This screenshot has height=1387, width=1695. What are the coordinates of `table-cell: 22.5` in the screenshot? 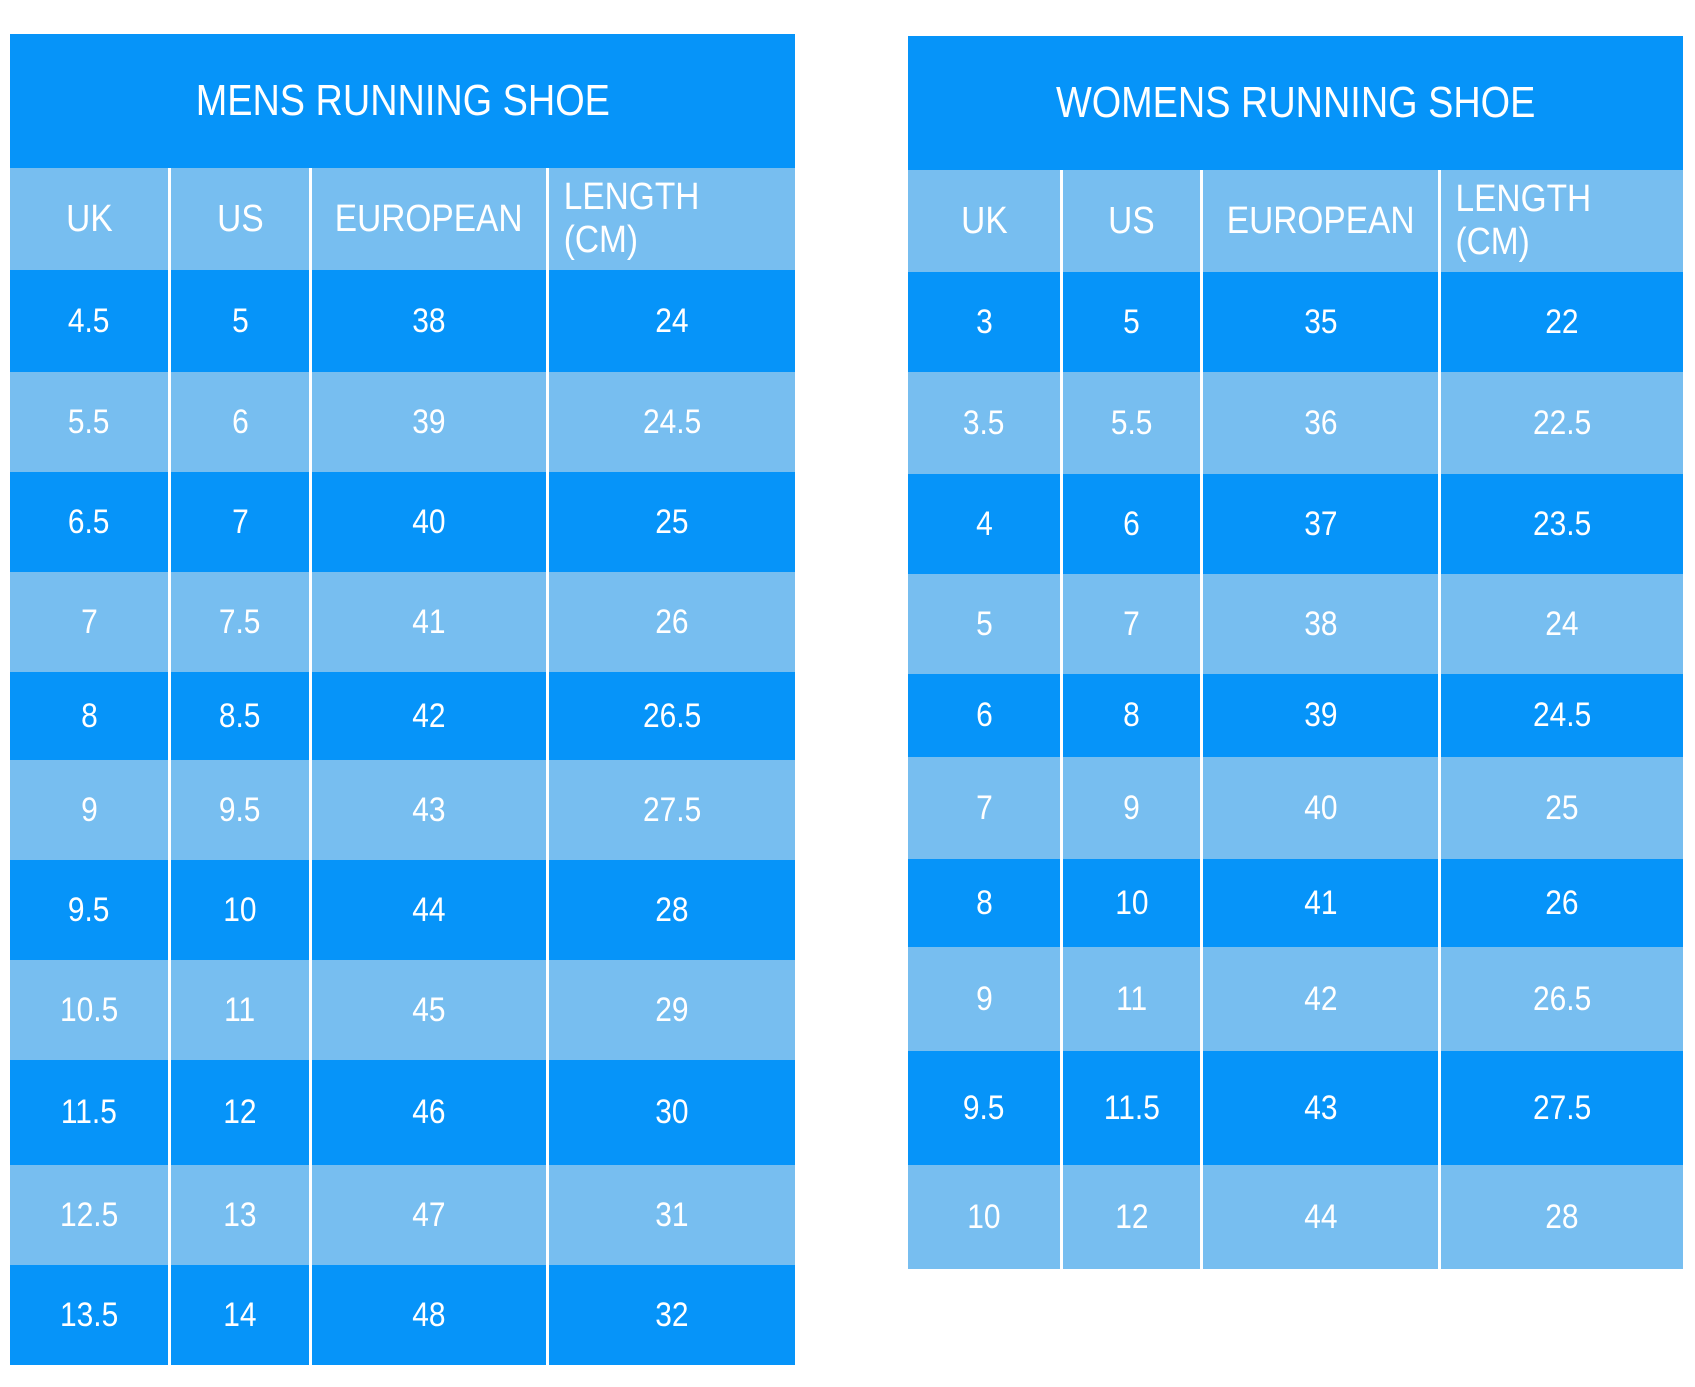 It's located at (1560, 423).